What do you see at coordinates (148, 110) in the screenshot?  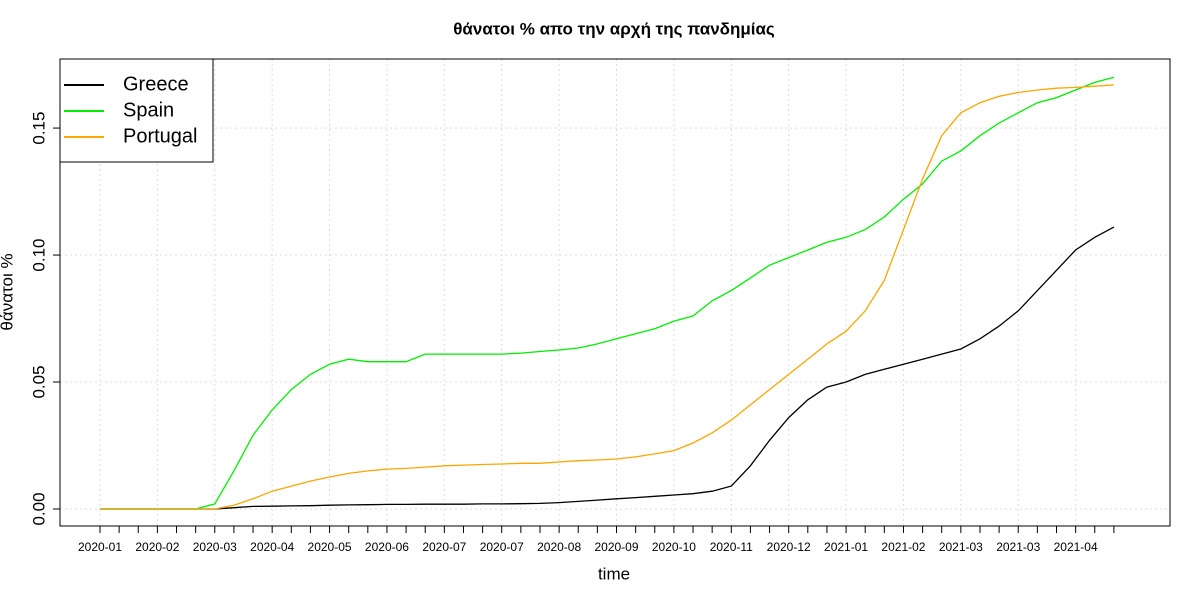 I see `legend-label: Spain` at bounding box center [148, 110].